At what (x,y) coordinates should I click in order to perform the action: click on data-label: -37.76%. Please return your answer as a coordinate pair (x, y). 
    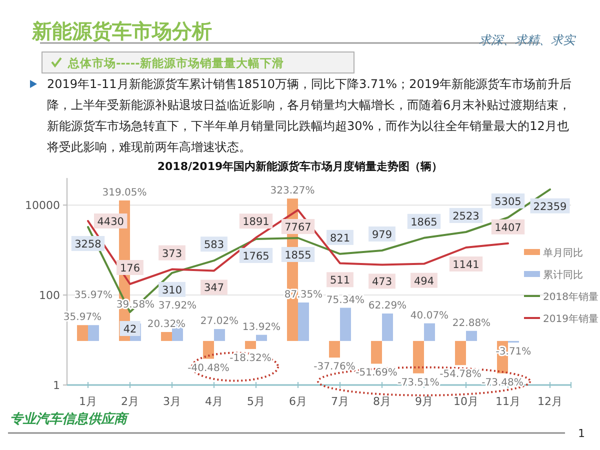
    Looking at the image, I should click on (335, 367).